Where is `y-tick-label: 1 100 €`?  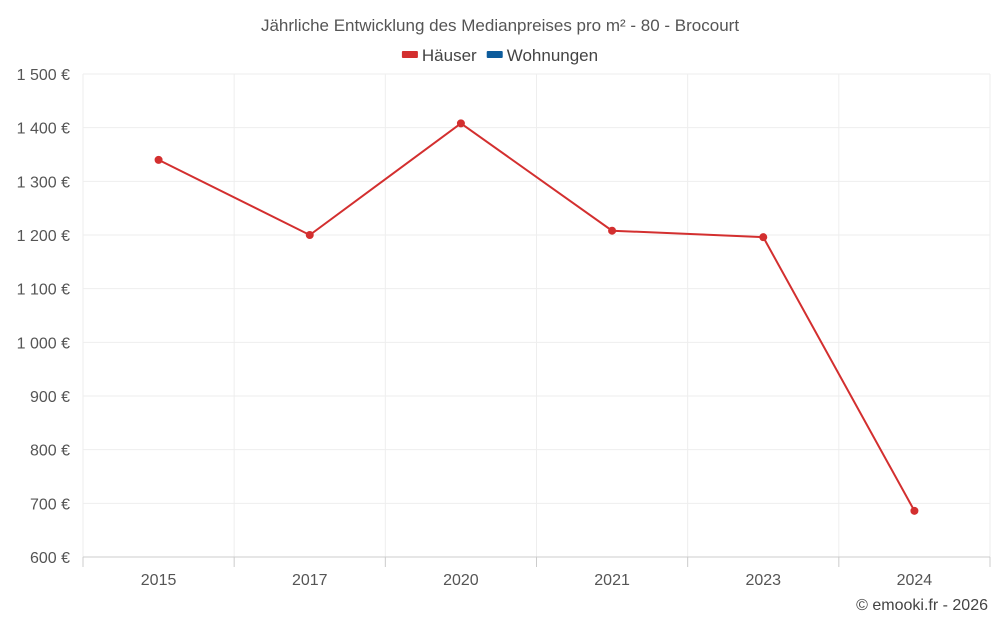 y-tick-label: 1 100 € is located at coordinates (43, 290).